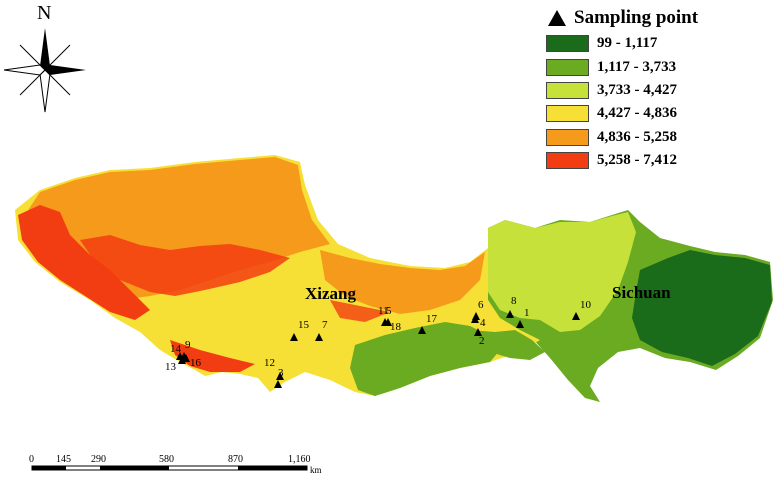 This screenshot has height=480, width=777. Describe the element at coordinates (303, 325) in the screenshot. I see `sampling-point-label: 15` at that location.